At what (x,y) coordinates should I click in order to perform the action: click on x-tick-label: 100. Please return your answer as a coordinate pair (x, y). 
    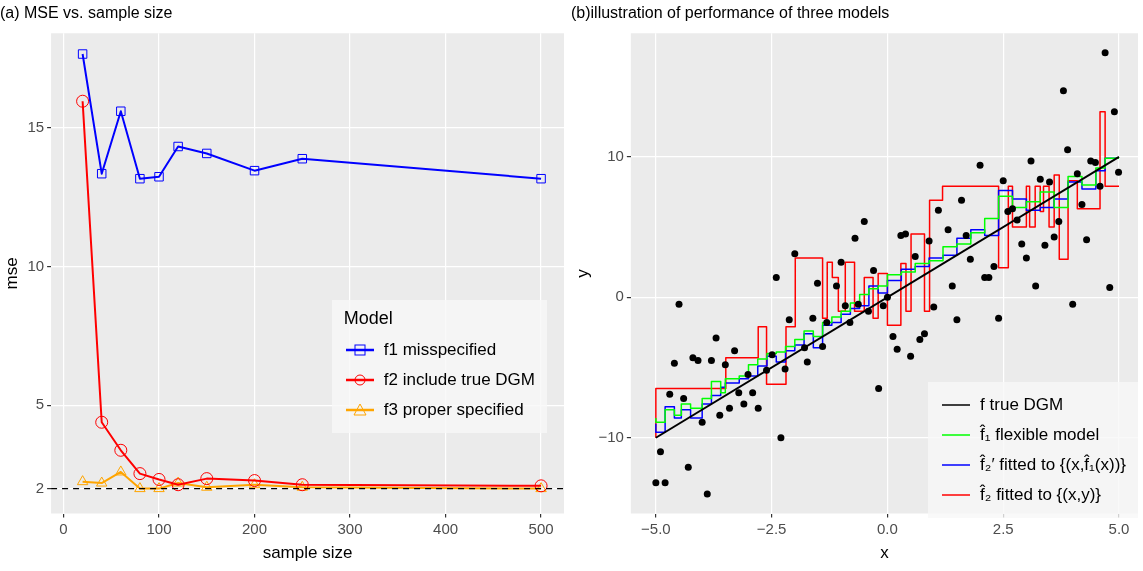
    Looking at the image, I should click on (159, 528).